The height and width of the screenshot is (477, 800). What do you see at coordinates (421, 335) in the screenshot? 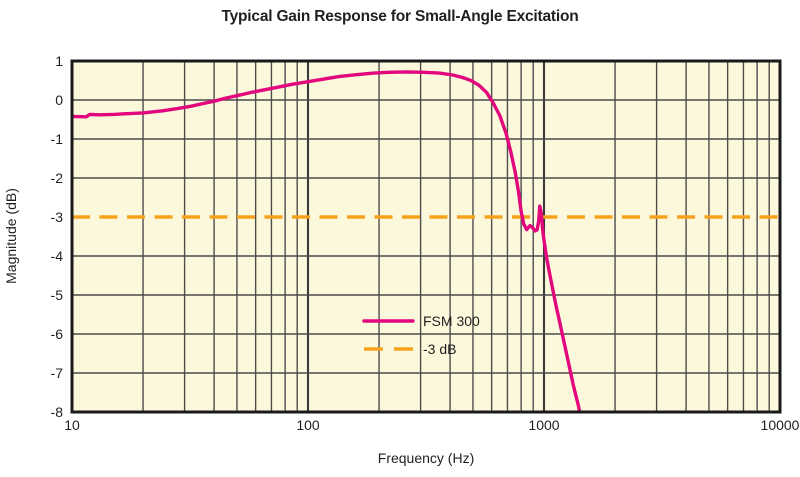
I see `legend: FSM 300 -3 dB` at bounding box center [421, 335].